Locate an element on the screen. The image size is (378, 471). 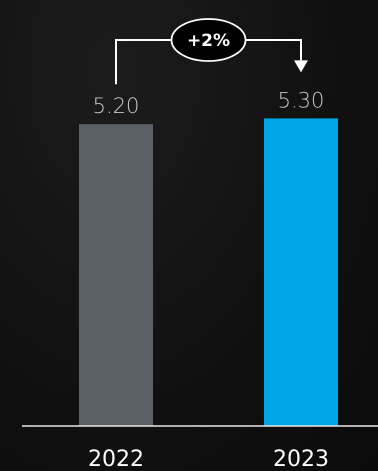
value-label-2022: 5.20 is located at coordinates (116, 106).